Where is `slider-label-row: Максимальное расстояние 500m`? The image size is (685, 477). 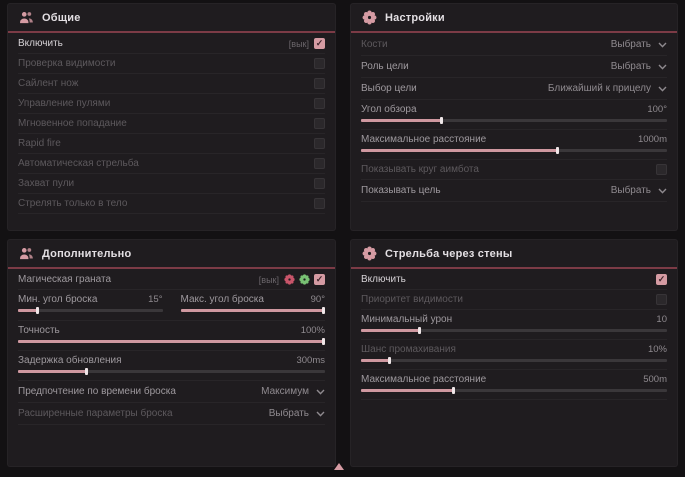
slider-label-row: Максимальное расстояние 500m is located at coordinates (514, 379).